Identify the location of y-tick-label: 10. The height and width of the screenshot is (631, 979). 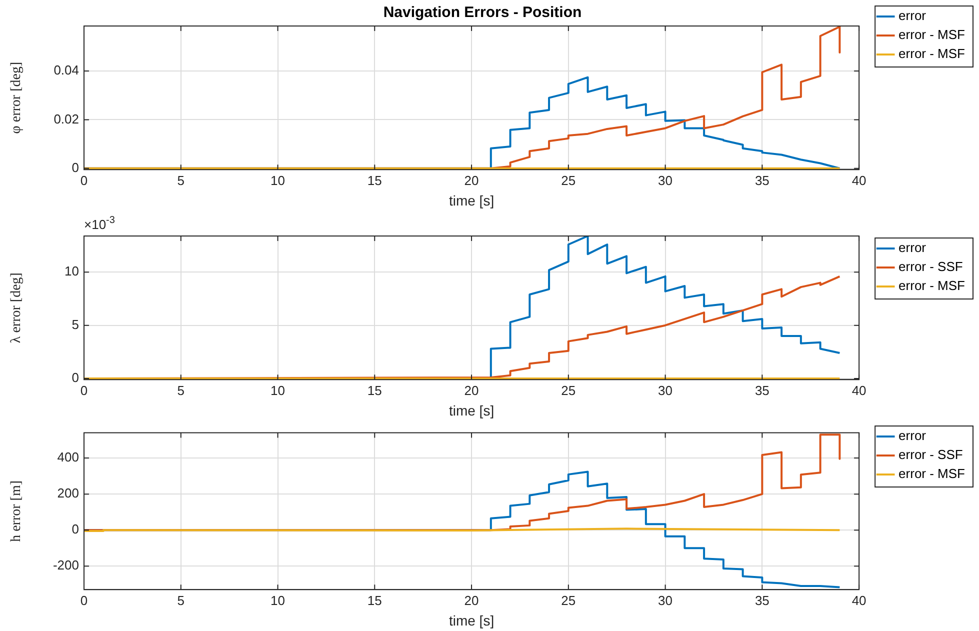
(71, 271).